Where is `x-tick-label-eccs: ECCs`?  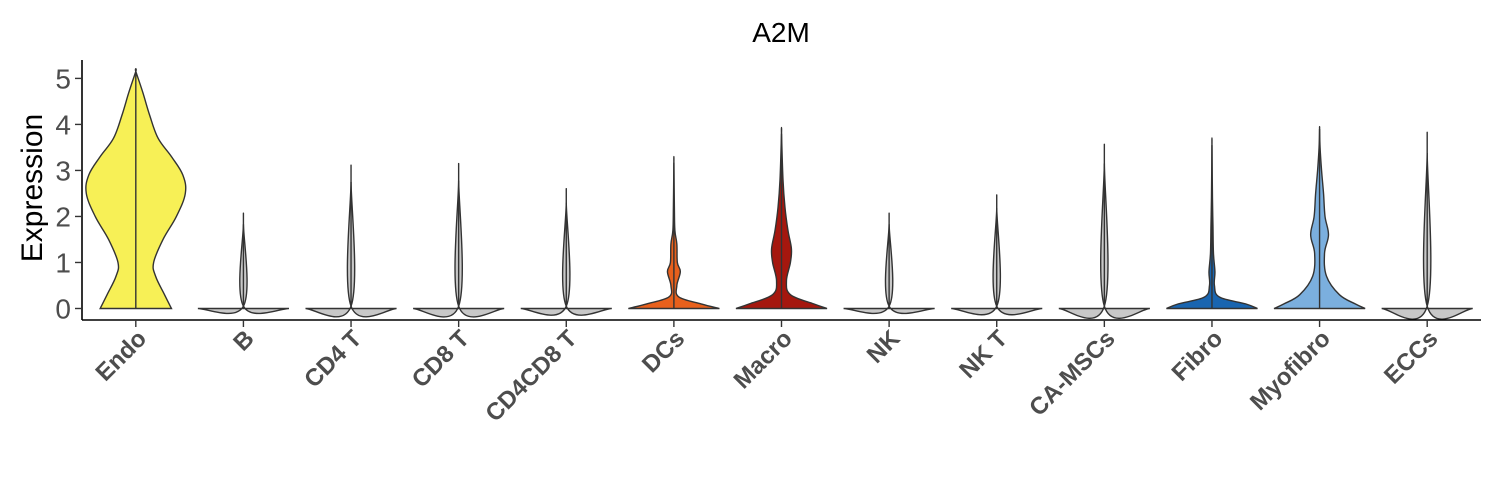 x-tick-label-eccs: ECCs is located at coordinates (1411, 357).